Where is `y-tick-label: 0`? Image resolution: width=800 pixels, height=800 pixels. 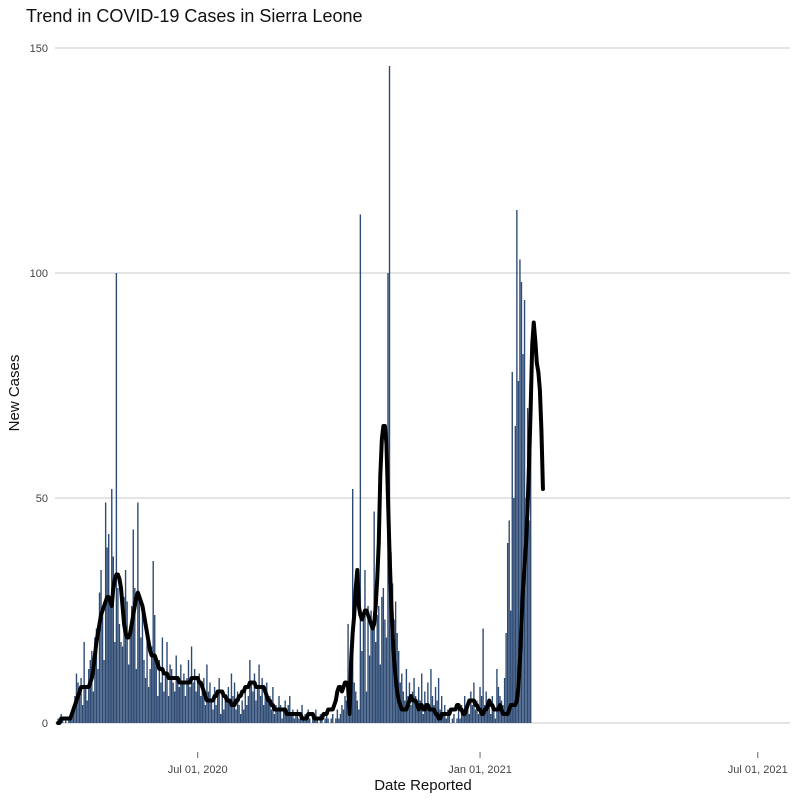
y-tick-label: 0 is located at coordinates (45, 724).